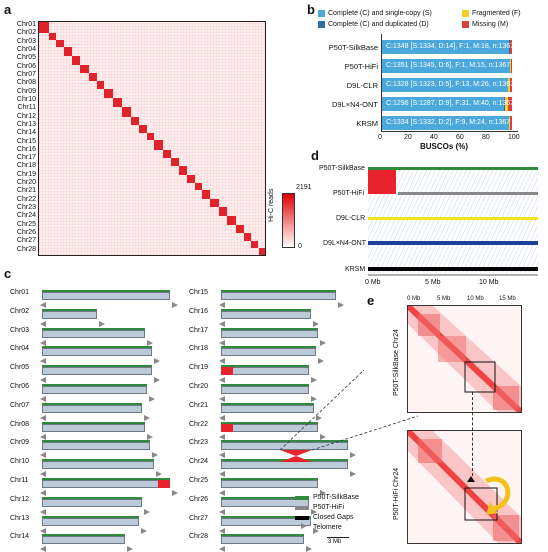 The height and width of the screenshot is (552, 548). What do you see at coordinates (434, 137) in the screenshot?
I see `x-tick-label: 40` at bounding box center [434, 137].